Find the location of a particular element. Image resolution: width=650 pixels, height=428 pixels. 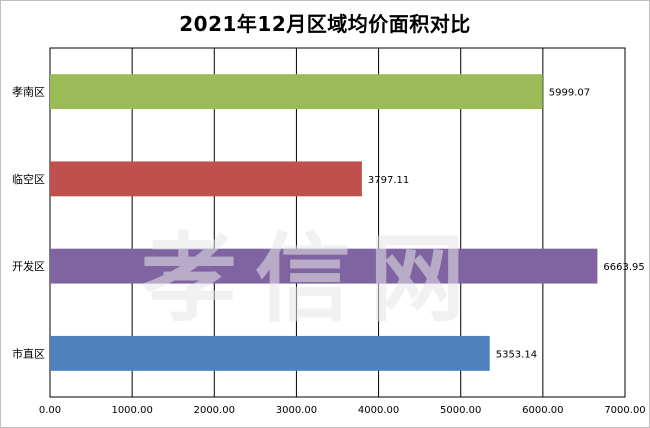

x-tick-label: 1000.00 is located at coordinates (131, 410).